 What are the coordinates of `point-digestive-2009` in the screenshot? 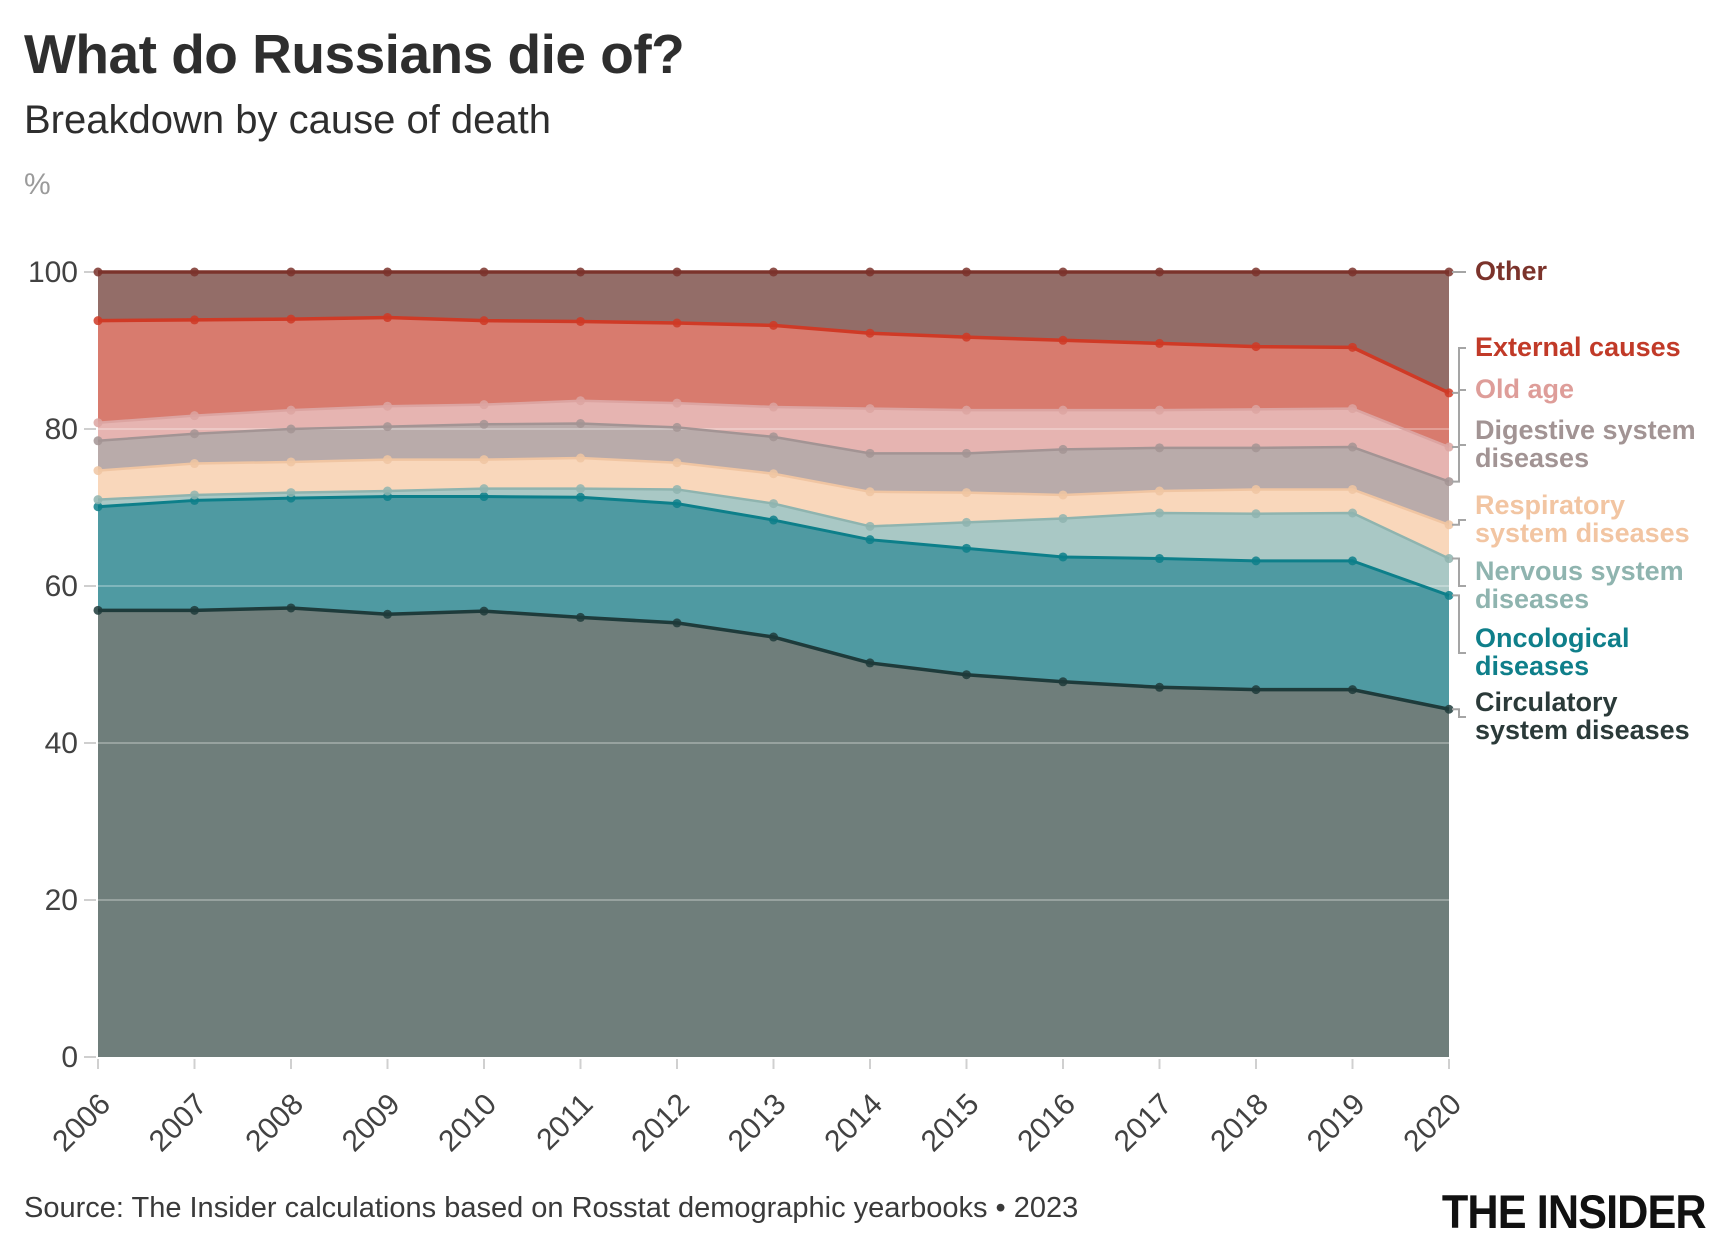 It's located at (387, 427).